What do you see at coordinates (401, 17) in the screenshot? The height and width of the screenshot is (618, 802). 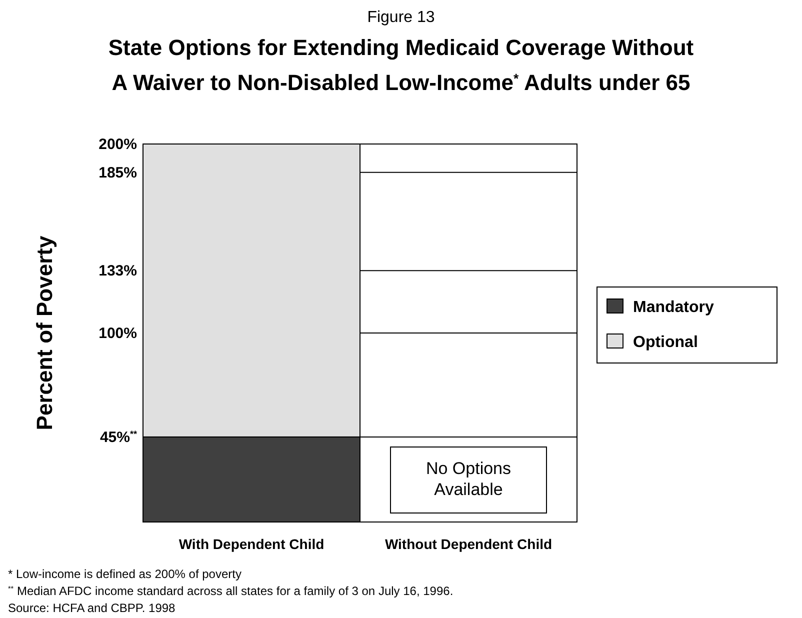 I see `chart-subtitle: Figure 13` at bounding box center [401, 17].